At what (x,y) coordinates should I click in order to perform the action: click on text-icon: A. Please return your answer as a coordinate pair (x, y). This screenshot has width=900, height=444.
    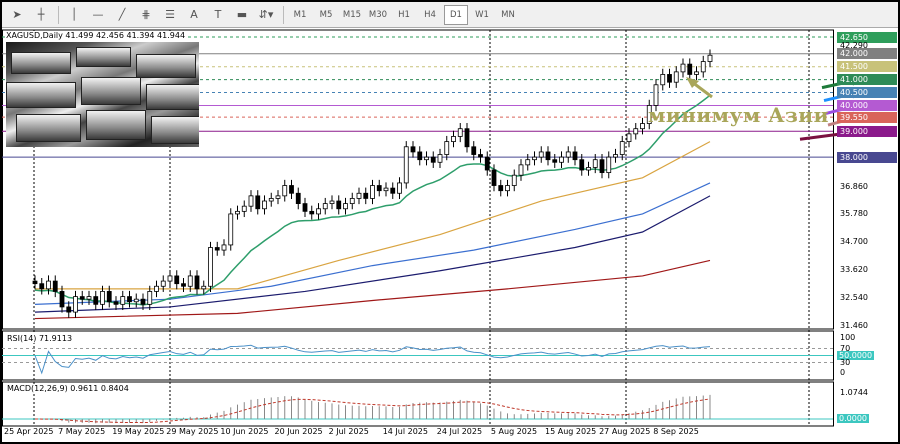
    Looking at the image, I should click on (194, 14).